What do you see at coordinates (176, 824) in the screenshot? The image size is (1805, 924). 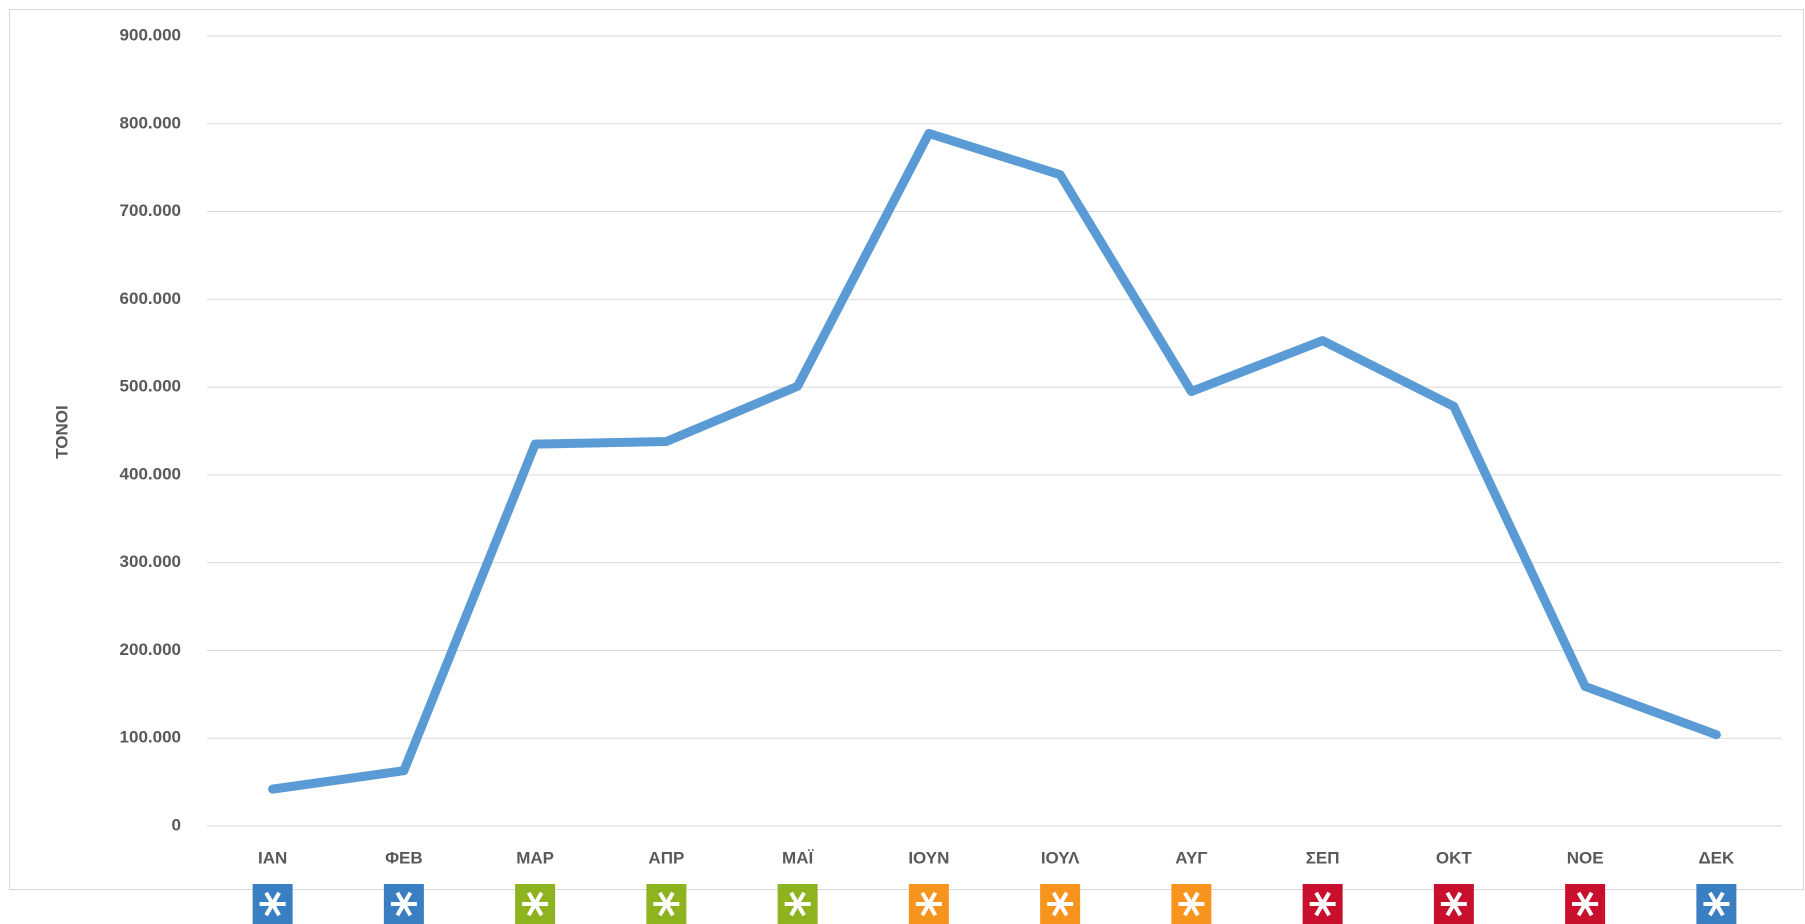 I see `y-tick-label: 0` at bounding box center [176, 824].